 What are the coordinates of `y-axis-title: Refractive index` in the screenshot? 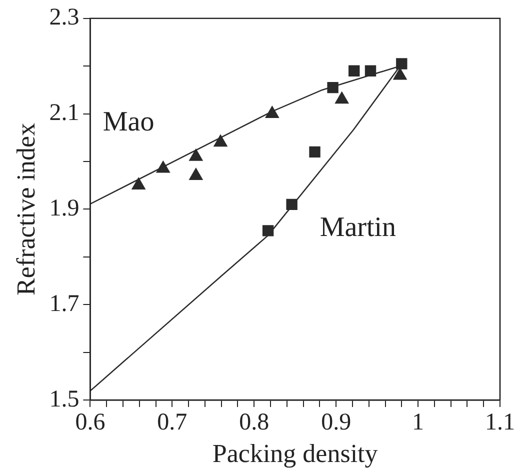 It's located at (25, 209).